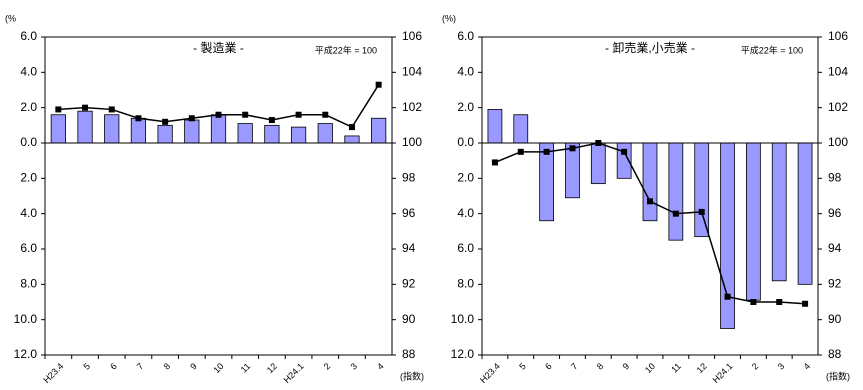 The height and width of the screenshot is (390, 863). Describe the element at coordinates (294, 373) in the screenshot. I see `x-tick-label: H24.1` at that location.